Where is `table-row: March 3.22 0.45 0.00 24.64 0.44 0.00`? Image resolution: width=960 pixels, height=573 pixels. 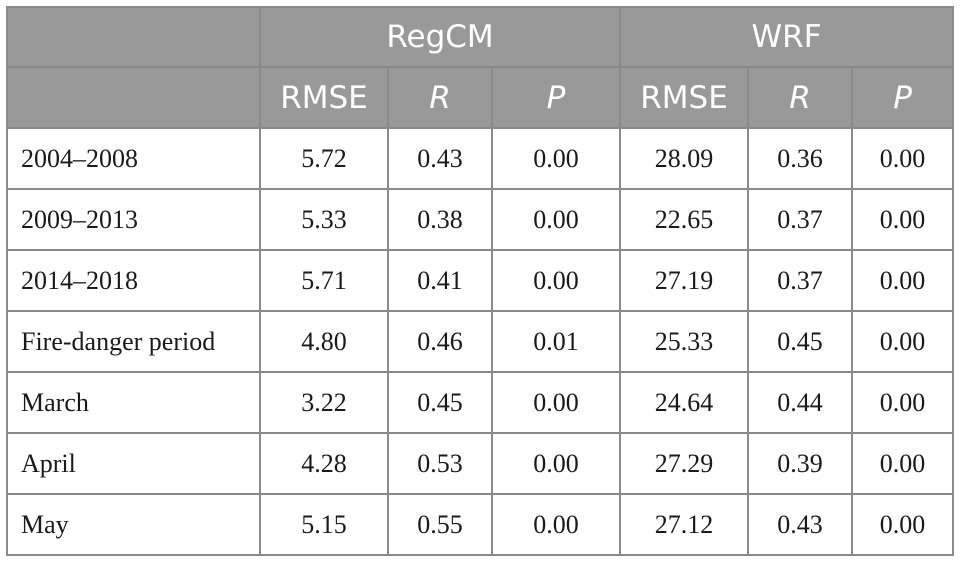 table-row: March 3.22 0.45 0.00 24.64 0.44 0.00 is located at coordinates (480, 402).